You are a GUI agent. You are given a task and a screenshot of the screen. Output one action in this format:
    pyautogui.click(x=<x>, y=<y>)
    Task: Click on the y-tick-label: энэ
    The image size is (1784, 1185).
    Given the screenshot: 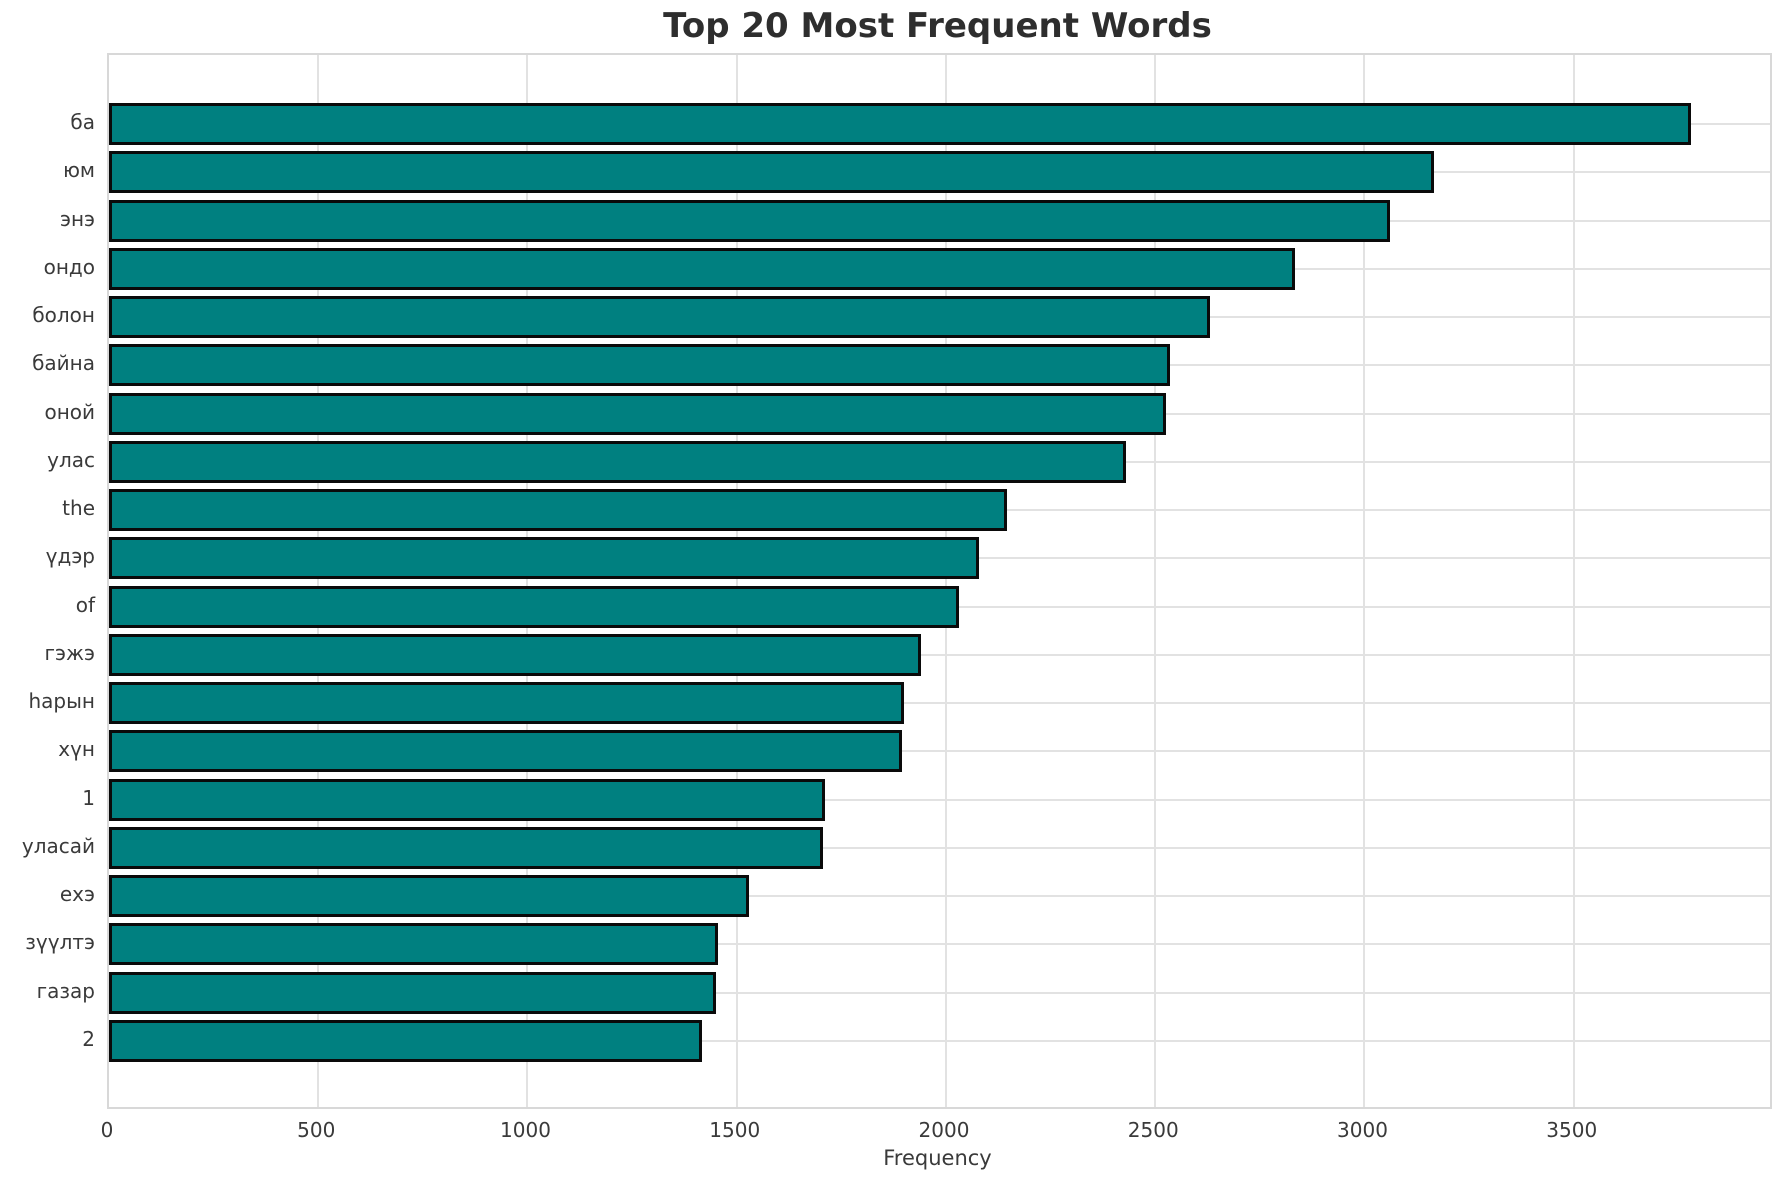 What is the action you would take?
    pyautogui.click(x=77, y=218)
    